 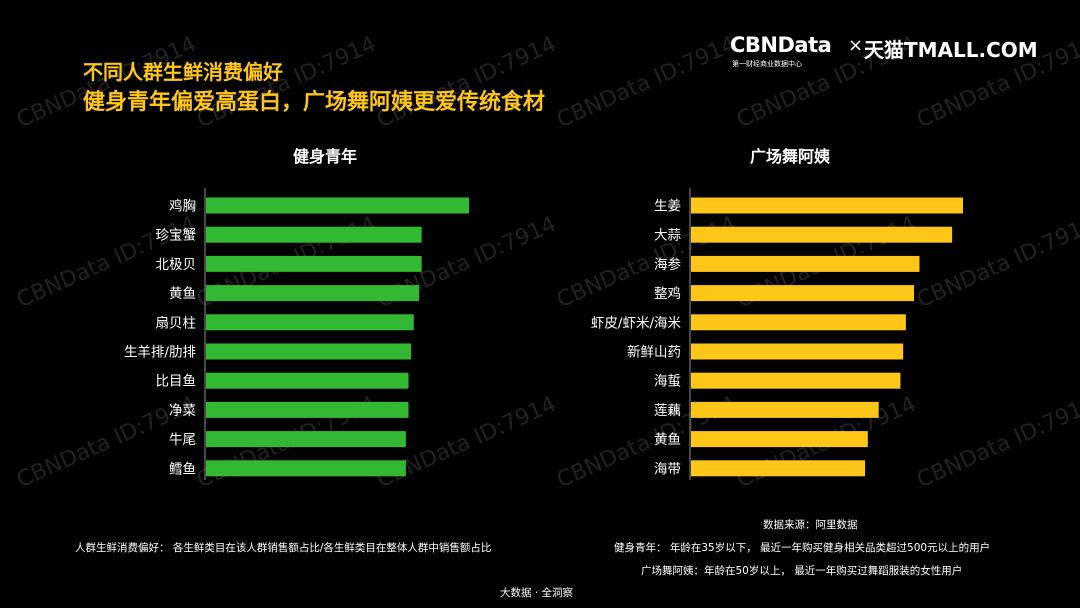 I want to click on footer-credit: 大数据 · 全洞察, so click(x=537, y=593).